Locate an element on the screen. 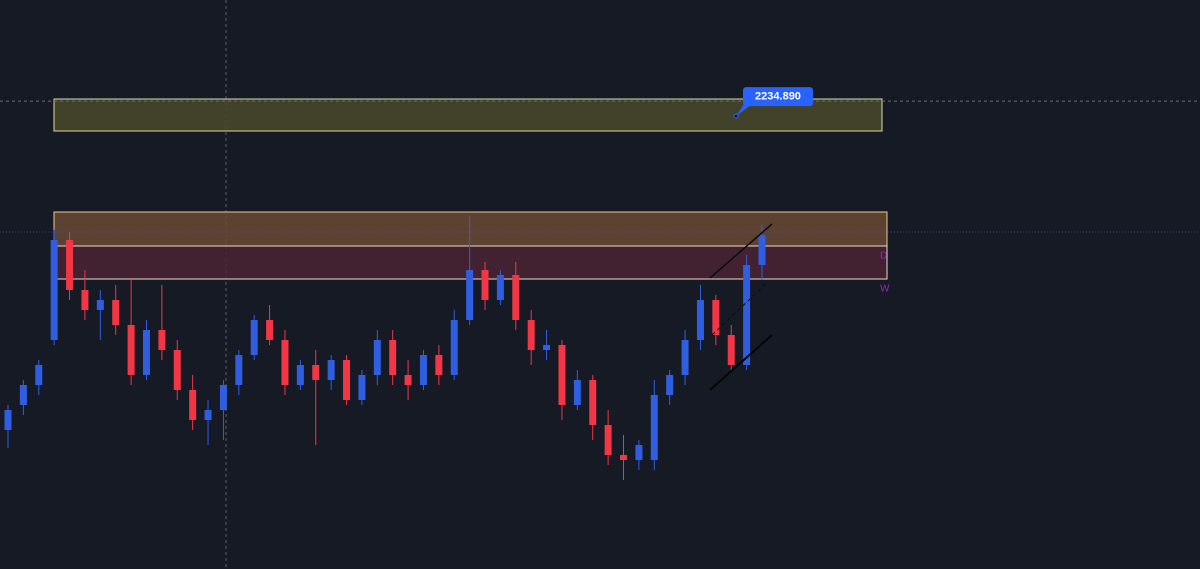 The image size is (1200, 569). price-callout-label: 2234.890 is located at coordinates (778, 97).